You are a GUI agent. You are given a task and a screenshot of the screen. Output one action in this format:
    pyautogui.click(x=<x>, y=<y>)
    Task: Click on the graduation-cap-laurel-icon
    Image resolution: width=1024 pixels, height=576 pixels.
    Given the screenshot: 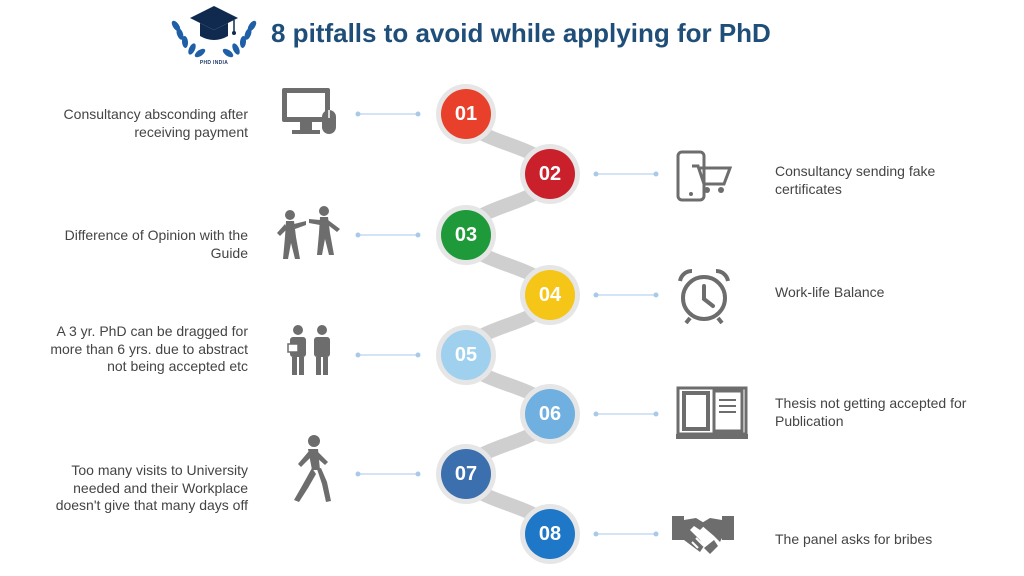 What is the action you would take?
    pyautogui.click(x=214, y=32)
    